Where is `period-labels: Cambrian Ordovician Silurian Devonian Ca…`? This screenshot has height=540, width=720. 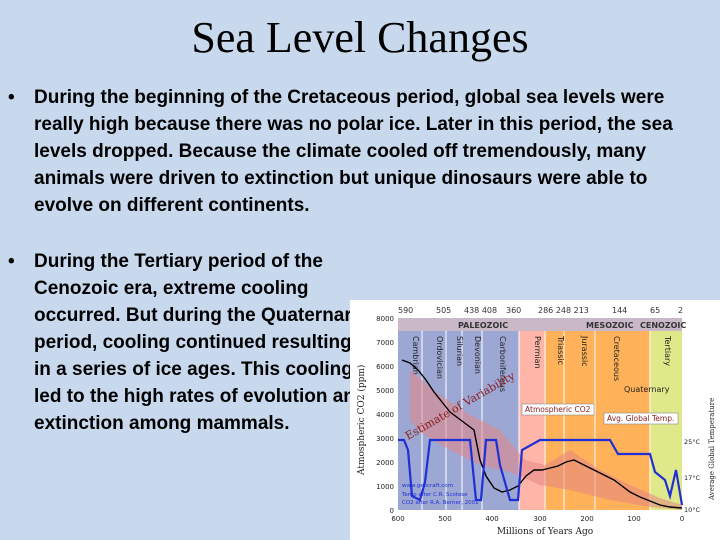
period-labels: Cambrian Ordovician Silurian Devonian Ca… is located at coordinates (541, 363).